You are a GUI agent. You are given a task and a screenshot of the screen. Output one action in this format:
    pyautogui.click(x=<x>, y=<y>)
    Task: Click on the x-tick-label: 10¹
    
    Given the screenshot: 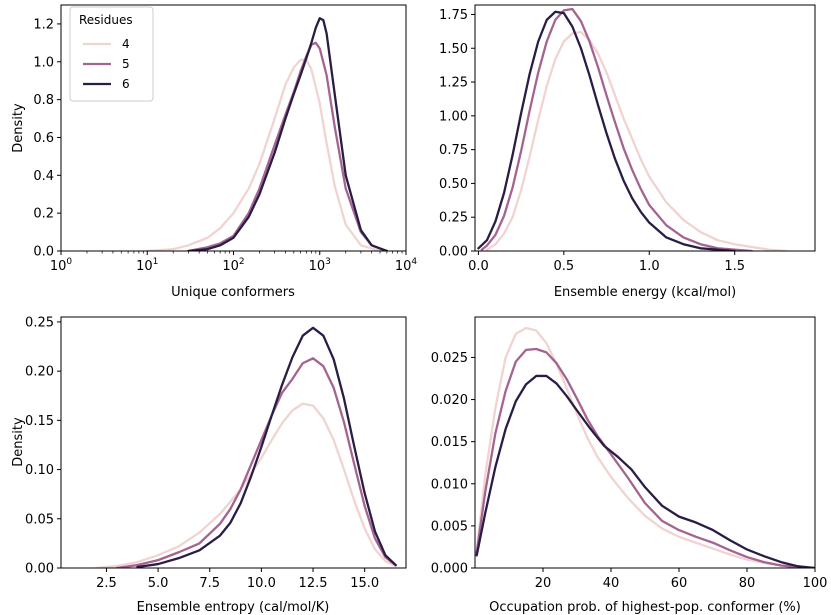 What is the action you would take?
    pyautogui.click(x=147, y=265)
    